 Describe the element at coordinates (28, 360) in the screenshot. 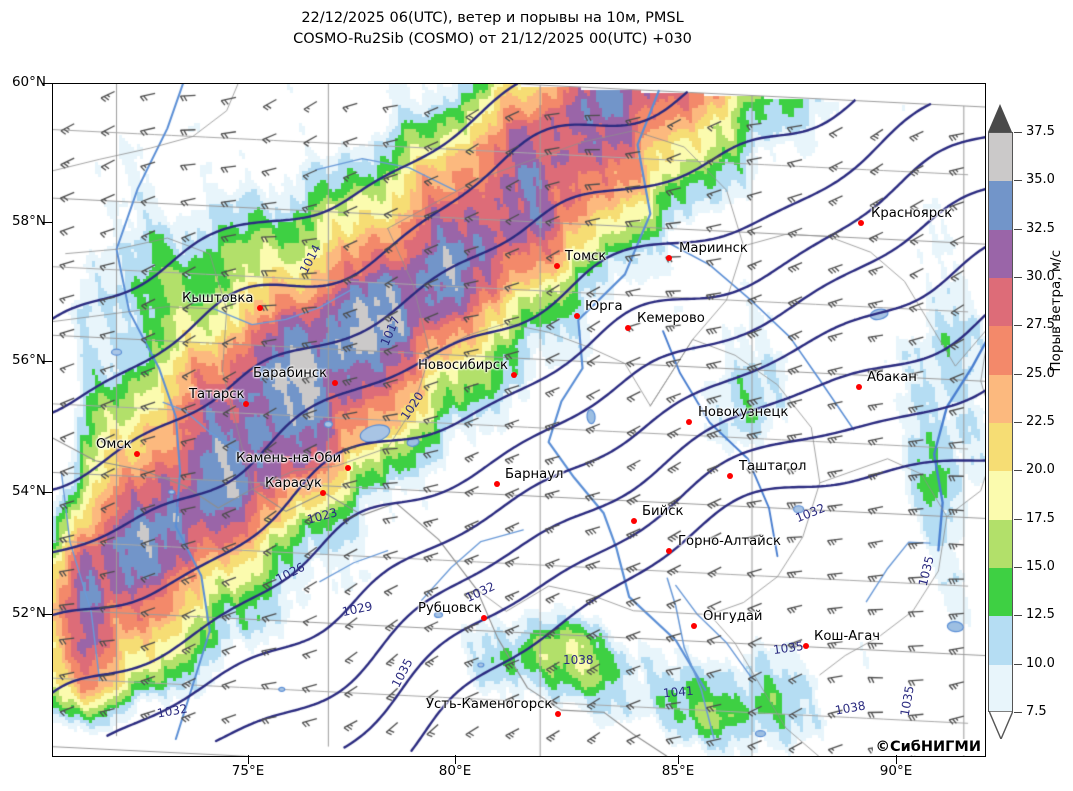

I see `latitude-label: 56°N` at that location.